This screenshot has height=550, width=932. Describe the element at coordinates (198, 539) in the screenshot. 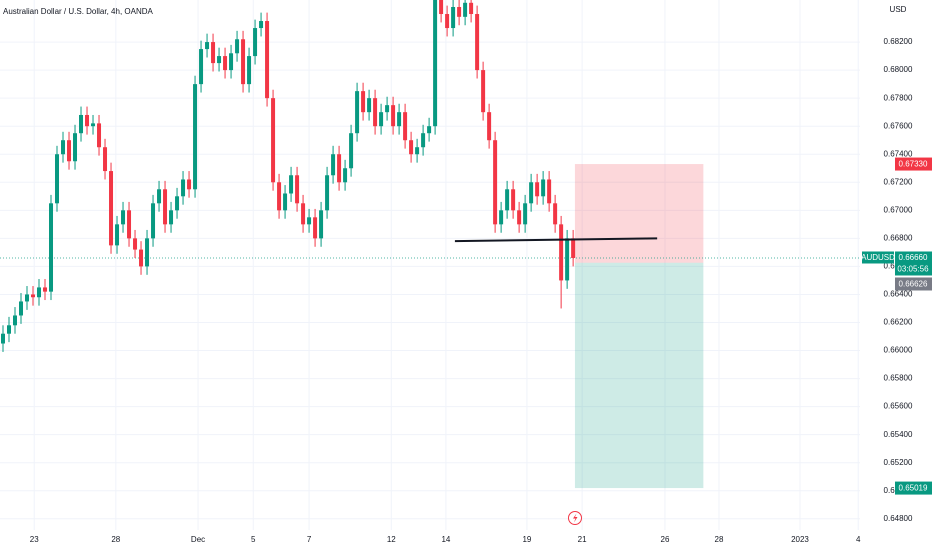

I see `x-tick-label: Dec` at that location.